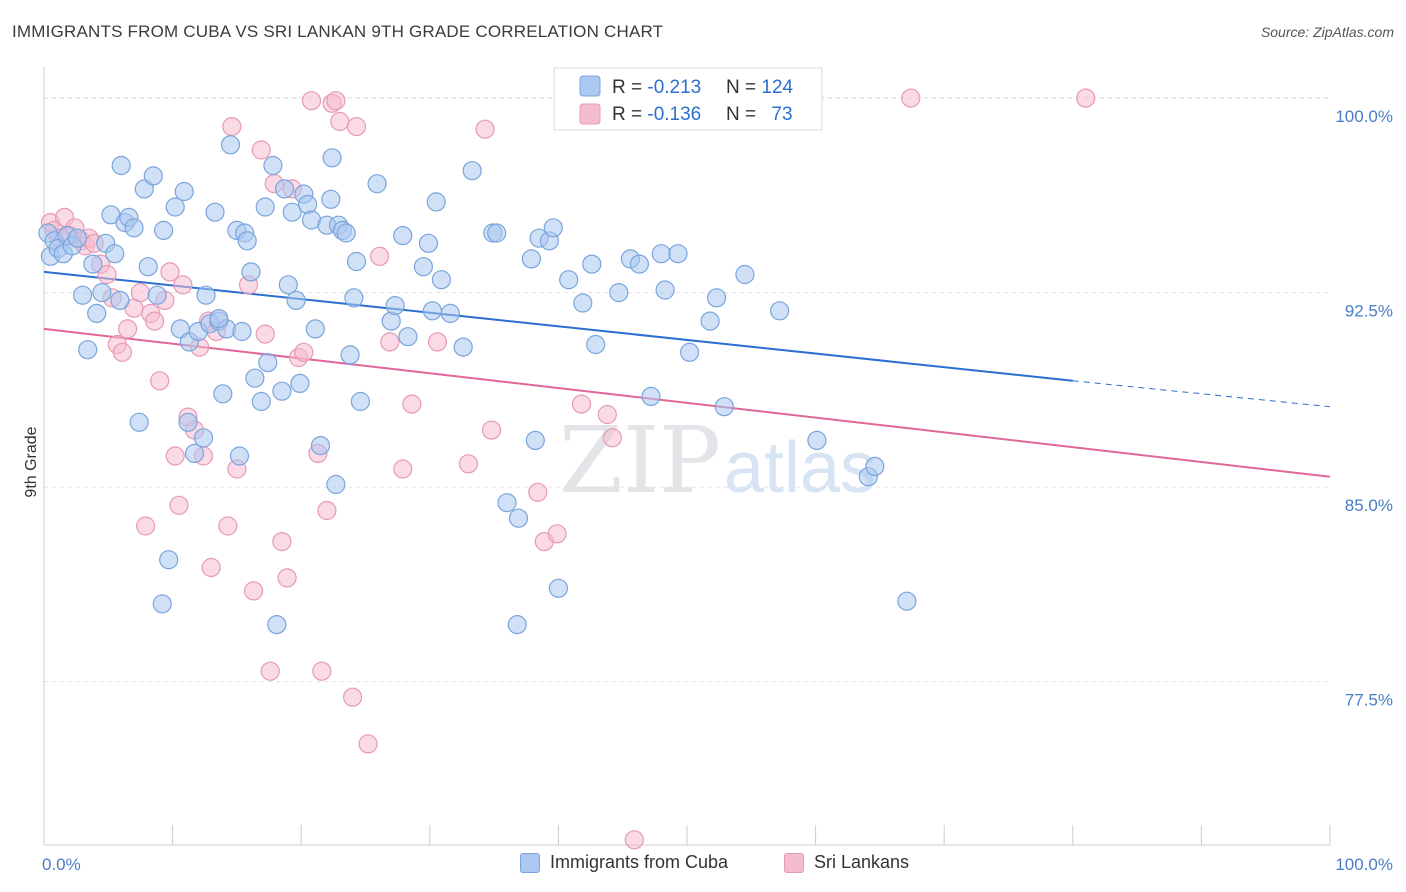 The image size is (1406, 892). I want to click on watermark: ZIP atlas, so click(717, 460).